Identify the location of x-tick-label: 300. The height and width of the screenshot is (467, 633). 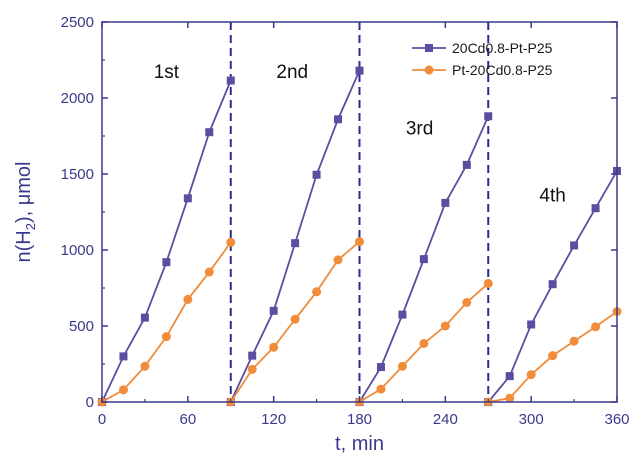
(531, 419).